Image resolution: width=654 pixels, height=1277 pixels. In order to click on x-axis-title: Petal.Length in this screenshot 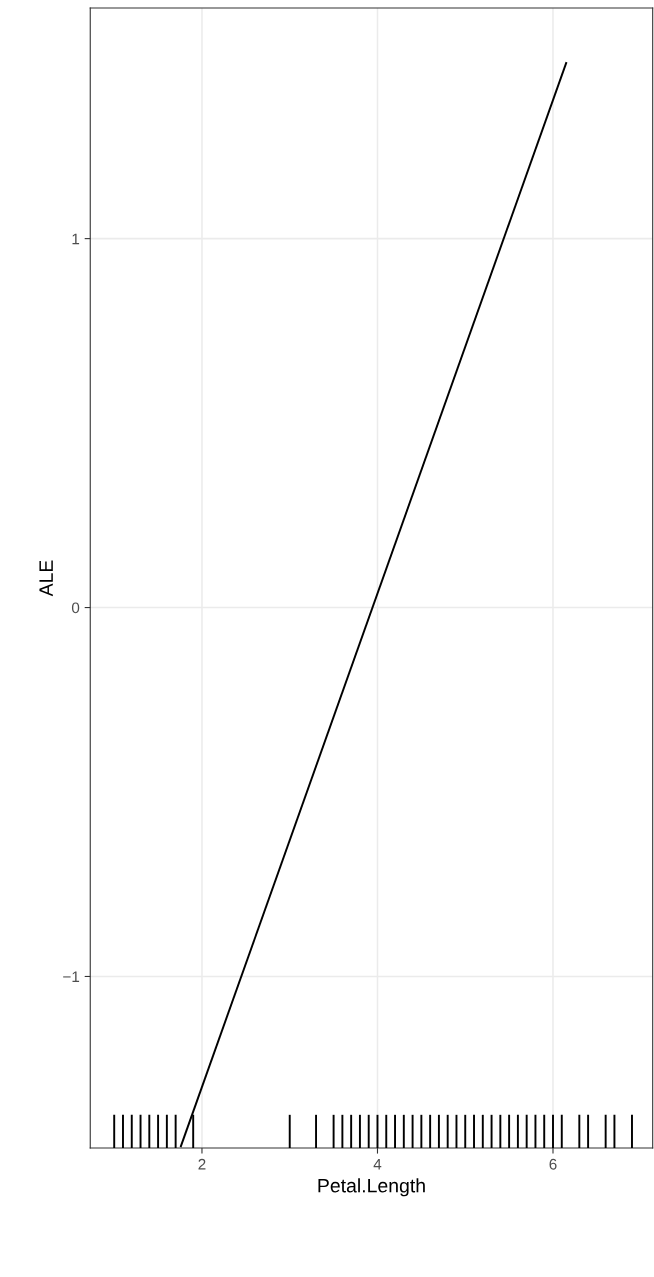, I will do `click(371, 1187)`.